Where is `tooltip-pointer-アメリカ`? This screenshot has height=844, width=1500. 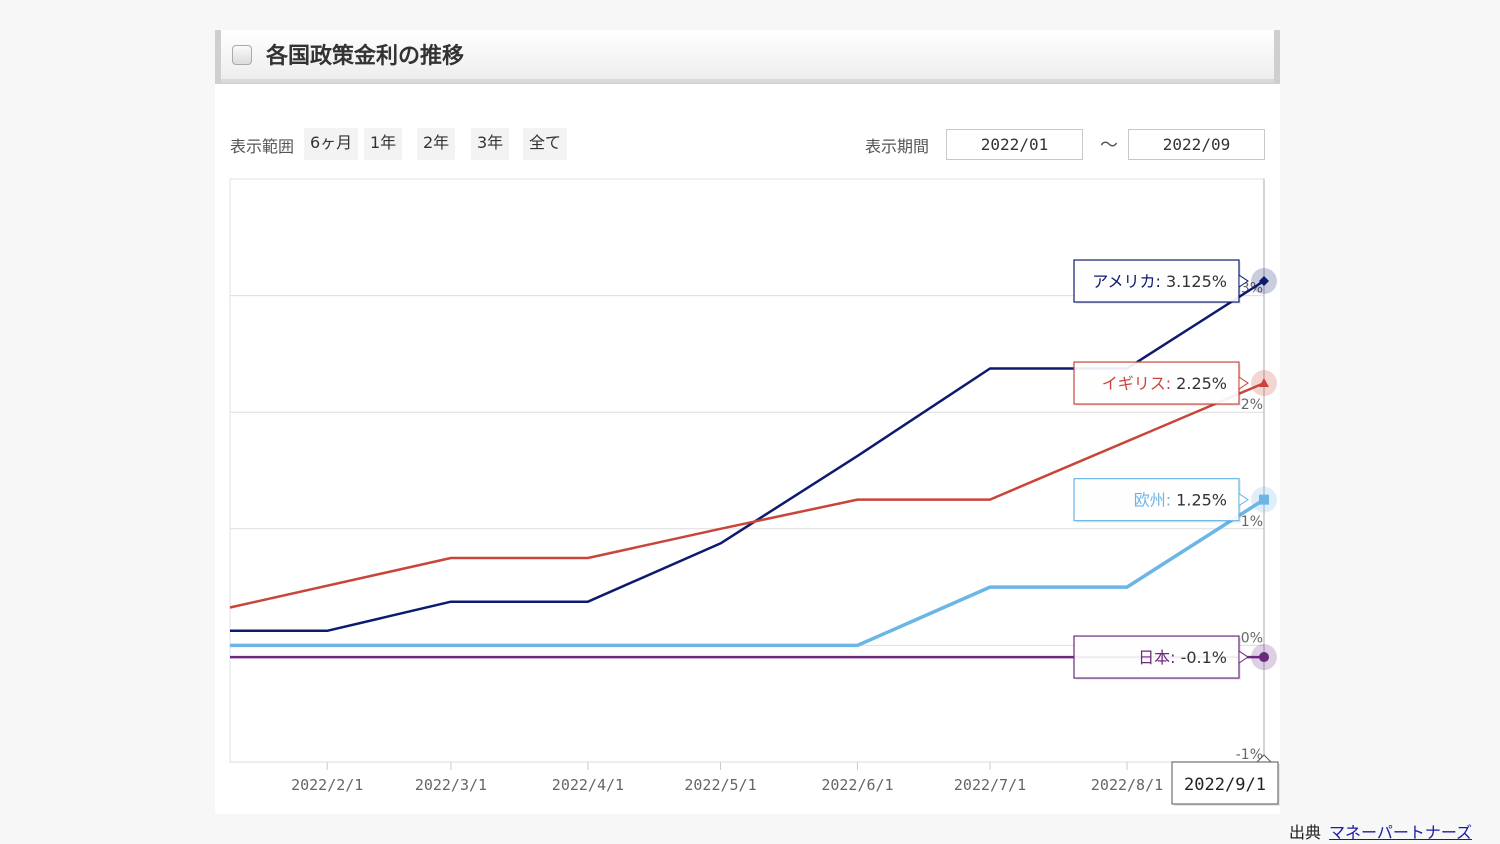
tooltip-pointer-アメリカ is located at coordinates (1243, 281).